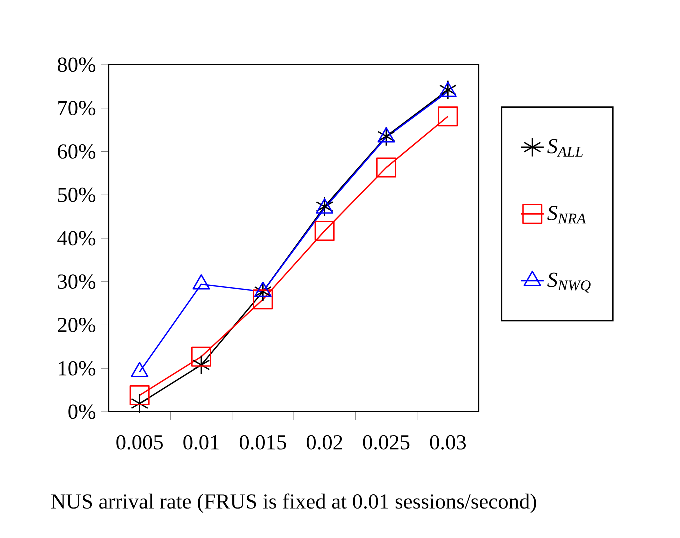  Describe the element at coordinates (77, 151) in the screenshot. I see `y-tick-label: 60%` at that location.